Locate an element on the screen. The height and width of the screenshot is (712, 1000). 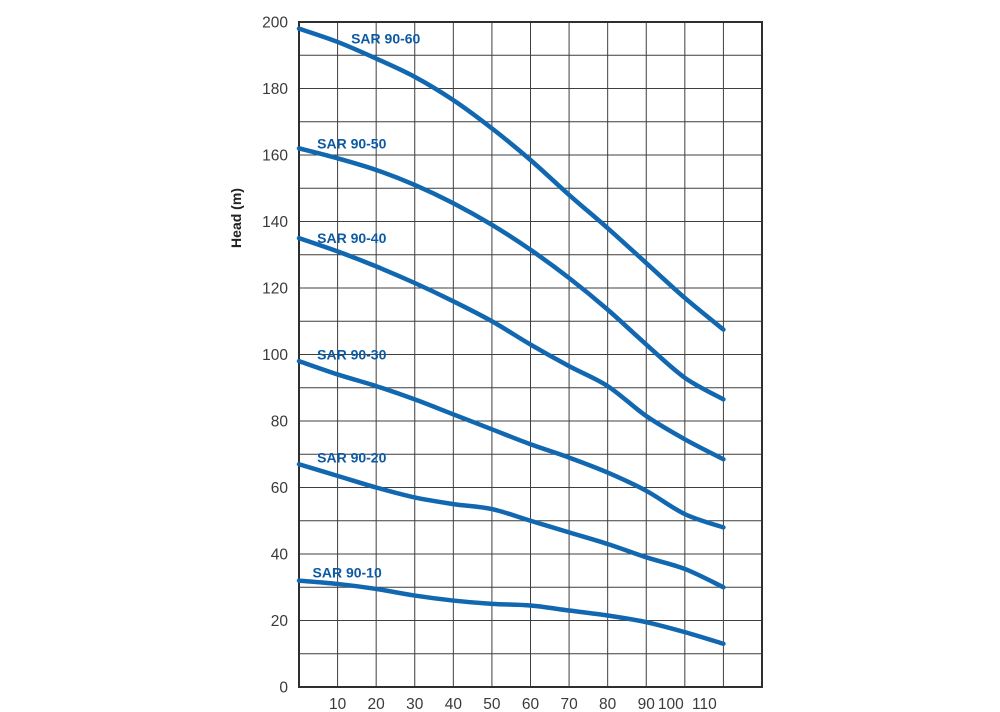
y-axis-title: Head (m) is located at coordinates (236, 218).